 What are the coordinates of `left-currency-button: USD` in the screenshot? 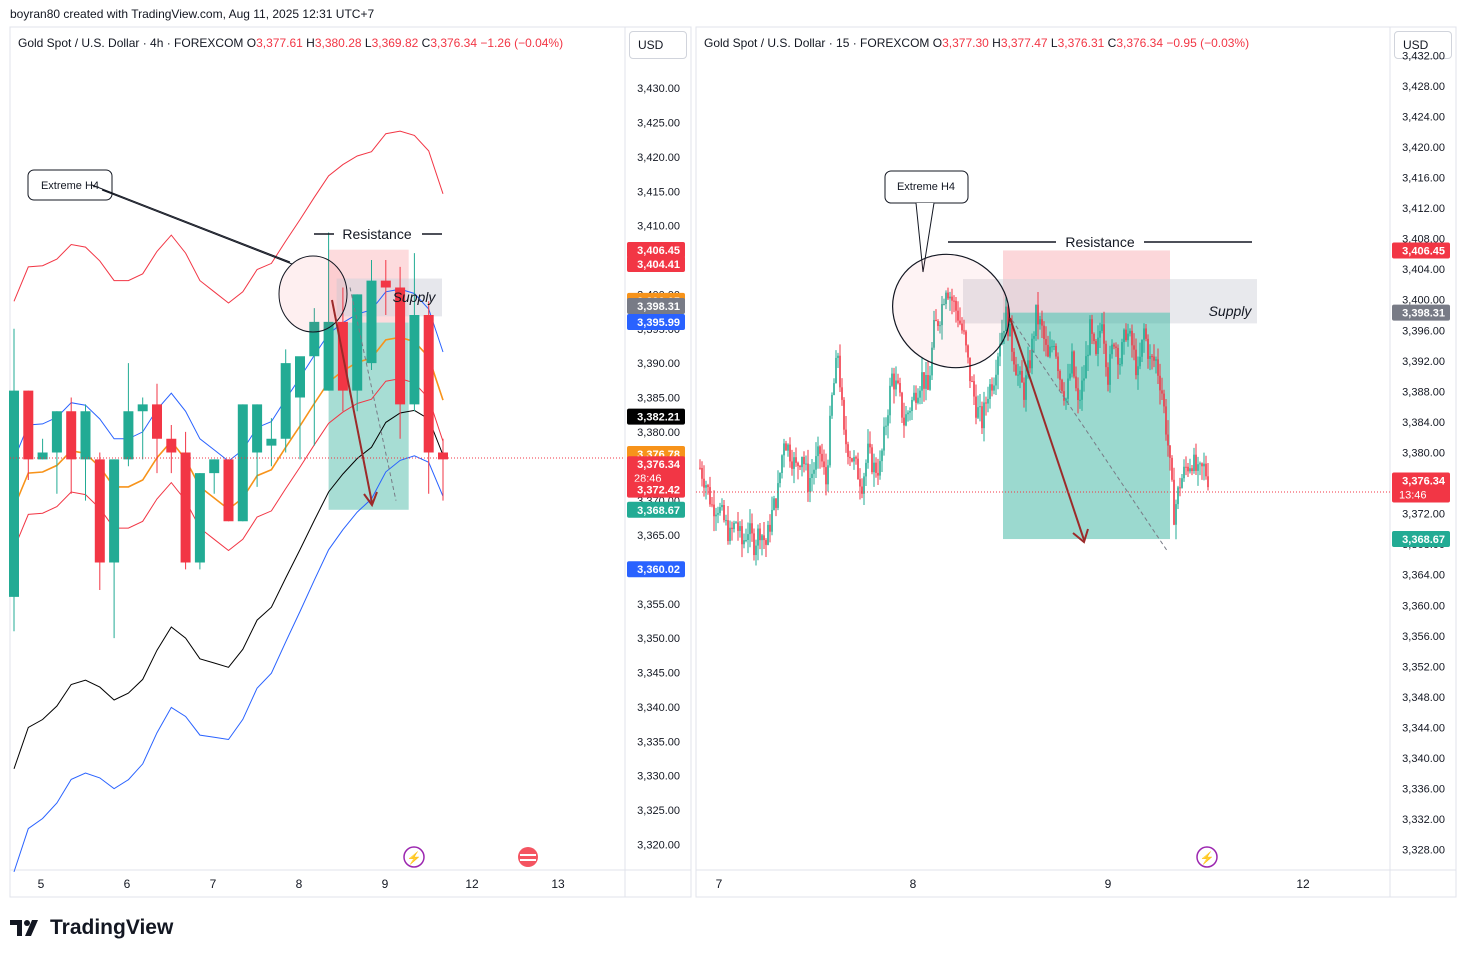 It's located at (658, 45).